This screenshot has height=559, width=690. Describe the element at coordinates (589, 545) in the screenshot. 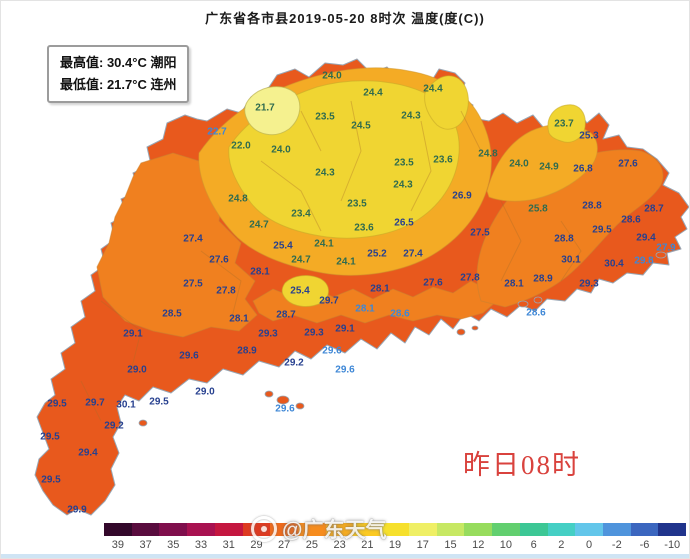

I see `colorbar-tick: 0` at that location.